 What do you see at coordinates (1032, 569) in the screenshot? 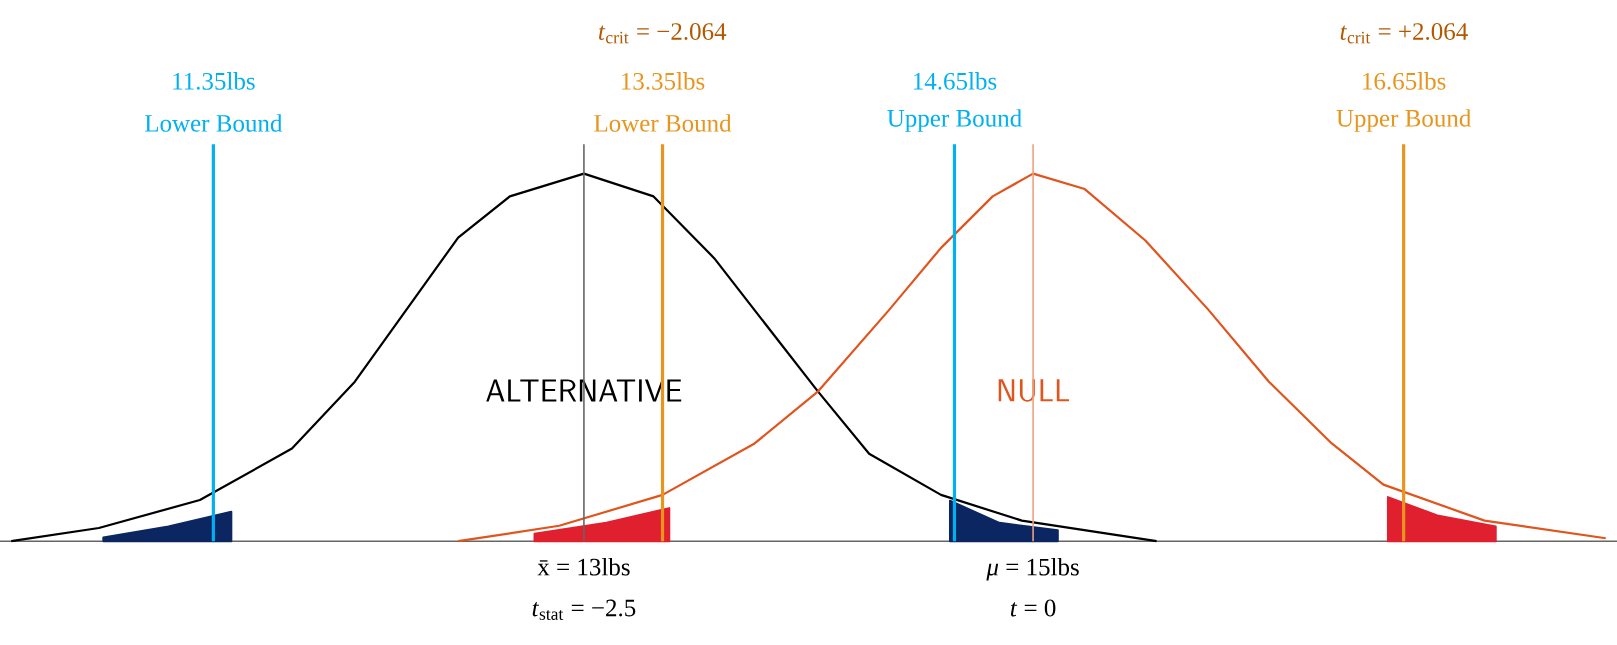
I see `x-tick-label: μ = 15lbs` at bounding box center [1032, 569].